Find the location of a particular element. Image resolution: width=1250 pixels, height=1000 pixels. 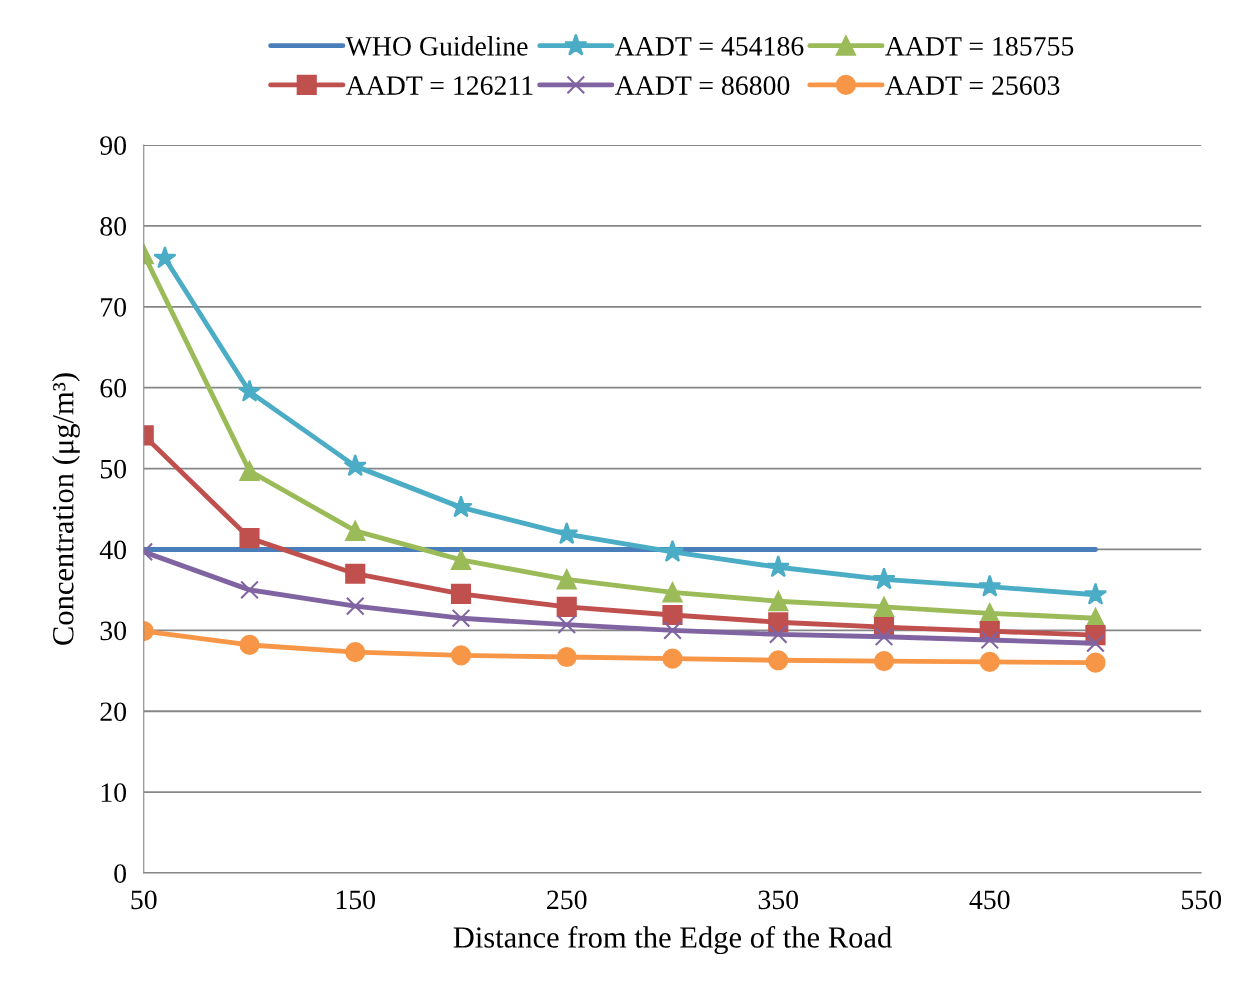

x-tick-label: 450 is located at coordinates (989, 900).